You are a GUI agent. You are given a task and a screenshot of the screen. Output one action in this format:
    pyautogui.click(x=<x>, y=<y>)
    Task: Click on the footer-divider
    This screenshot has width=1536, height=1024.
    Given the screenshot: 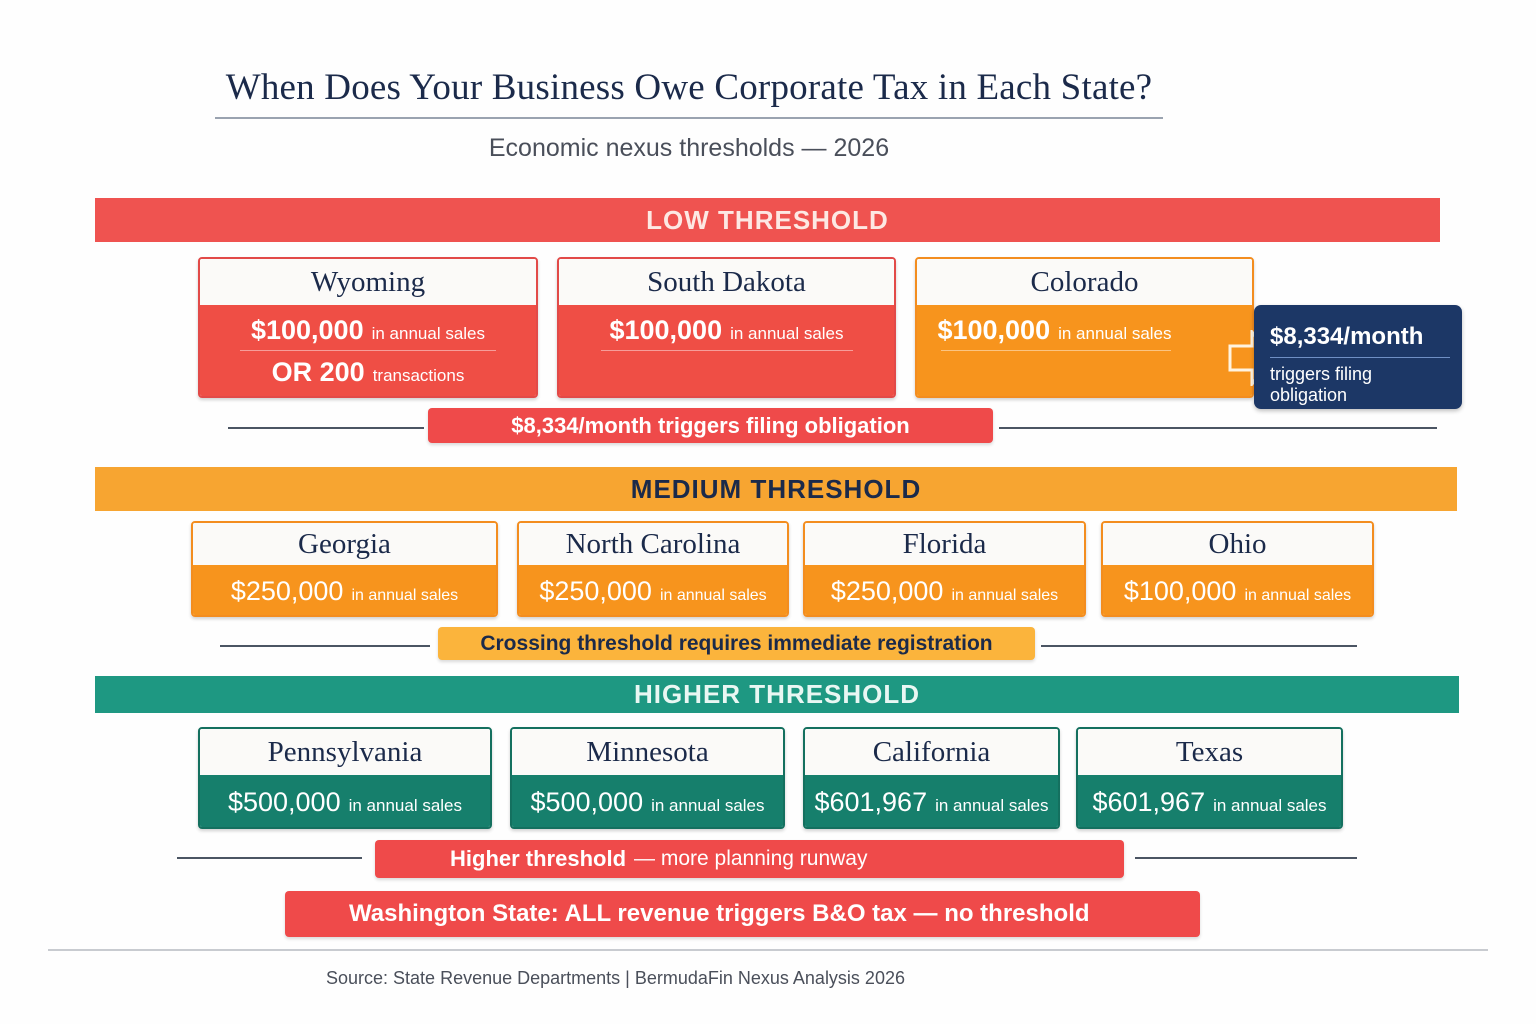 What is the action you would take?
    pyautogui.click(x=768, y=950)
    